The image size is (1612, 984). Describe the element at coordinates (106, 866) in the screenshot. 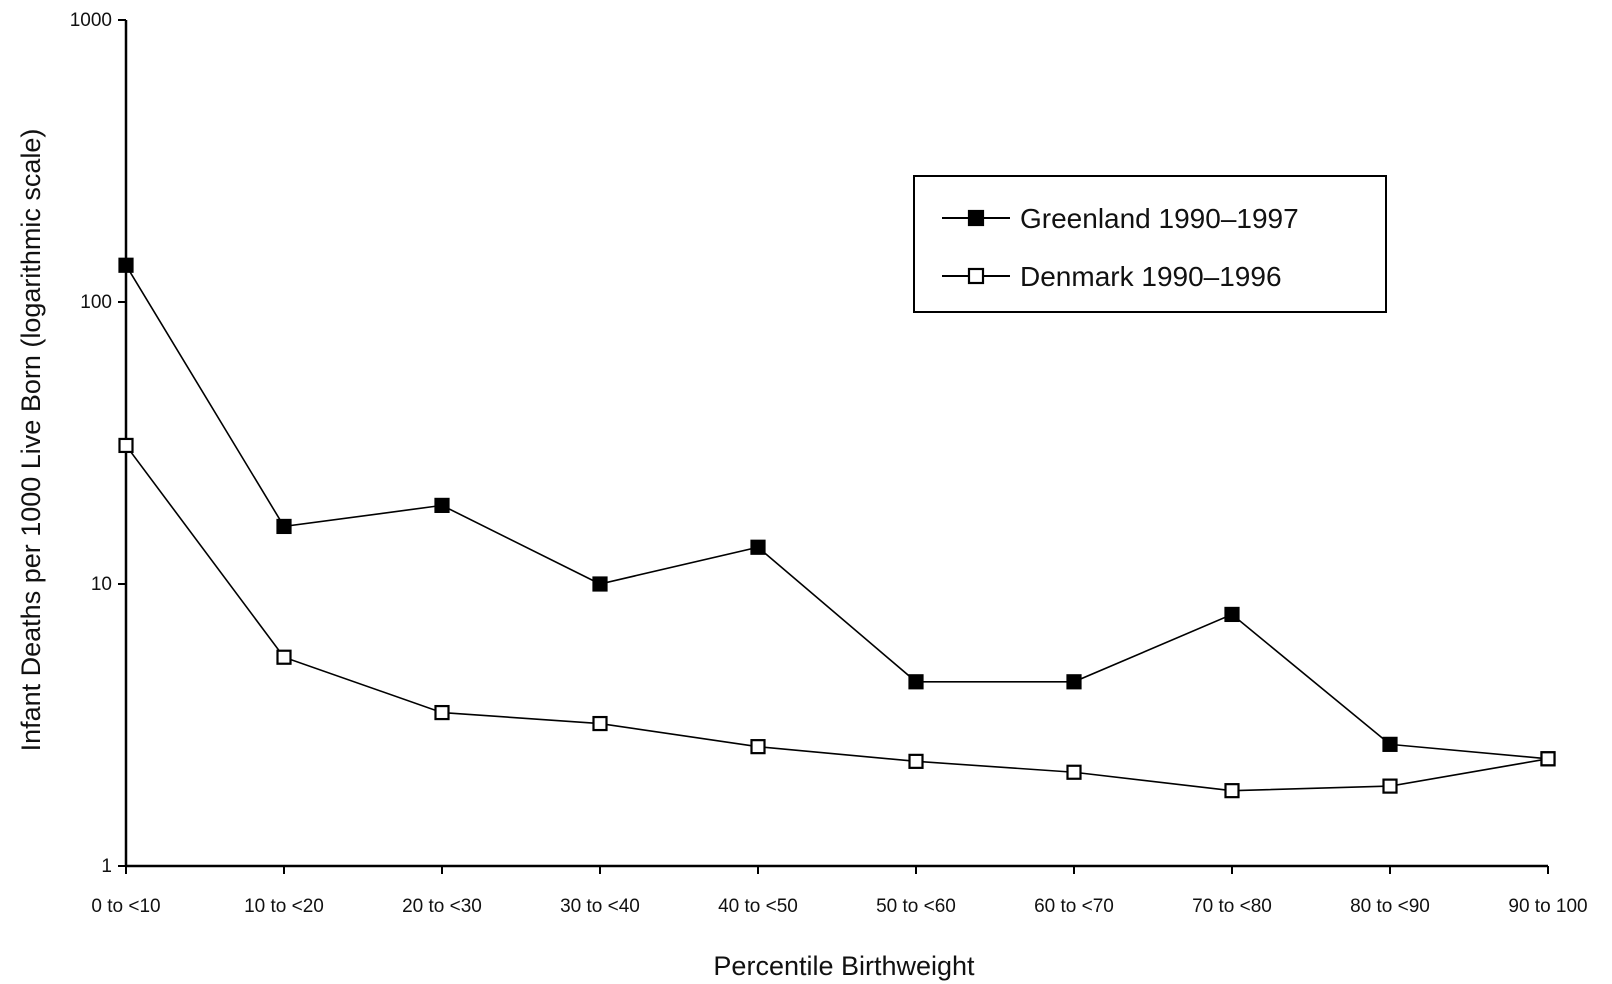

I see `y-tick-label: 1` at that location.